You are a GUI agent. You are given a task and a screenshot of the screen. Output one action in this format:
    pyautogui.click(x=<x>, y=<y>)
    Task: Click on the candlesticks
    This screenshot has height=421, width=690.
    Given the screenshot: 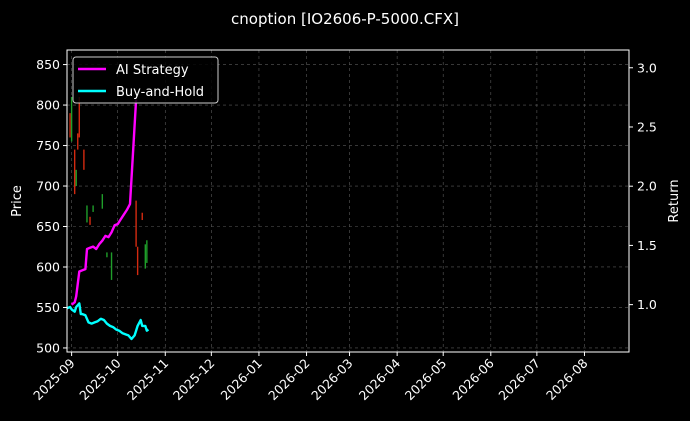 What is the action you would take?
    pyautogui.click(x=108, y=188)
    